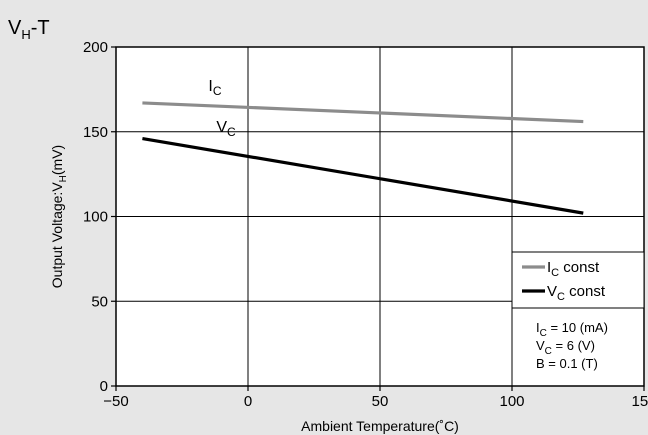 The width and height of the screenshot is (648, 435). What do you see at coordinates (104, 386) in the screenshot?
I see `y-tick-label: 0` at bounding box center [104, 386].